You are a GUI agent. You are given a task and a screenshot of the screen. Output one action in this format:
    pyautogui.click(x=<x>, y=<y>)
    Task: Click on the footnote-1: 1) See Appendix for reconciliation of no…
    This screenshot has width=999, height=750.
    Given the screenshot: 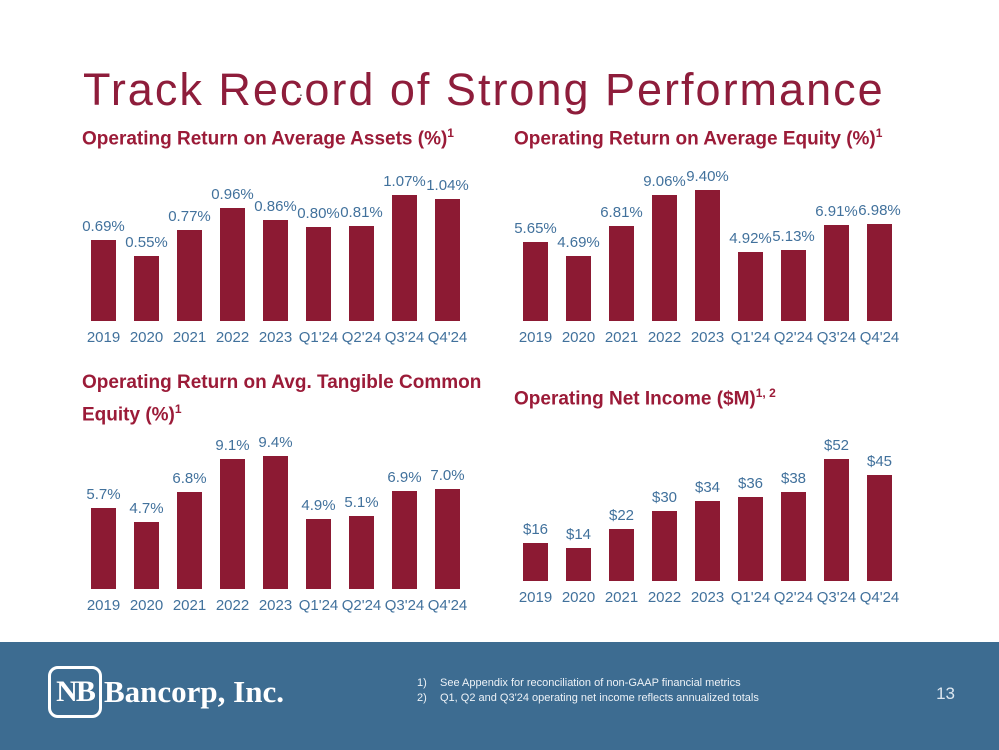 What is the action you would take?
    pyautogui.click(x=588, y=683)
    